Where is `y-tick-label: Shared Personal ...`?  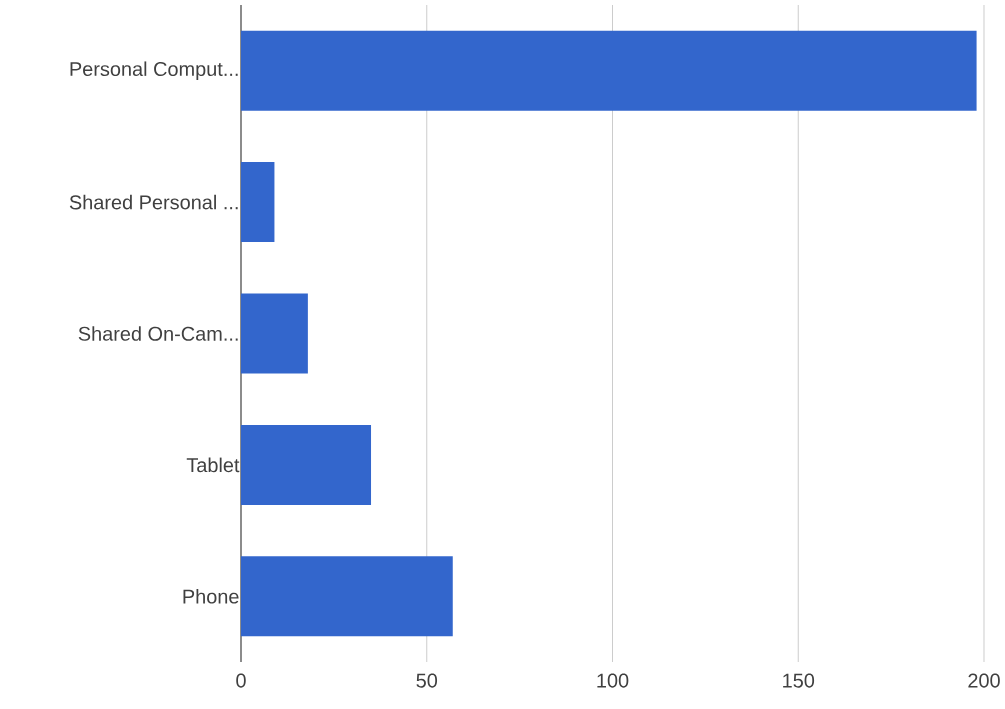 y-tick-label: Shared Personal ... is located at coordinates (153, 202).